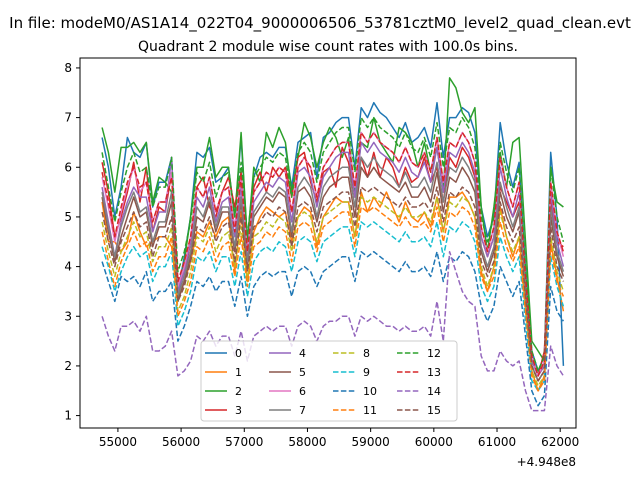  What do you see at coordinates (370, 391) in the screenshot?
I see `legend-label-10: 10` at bounding box center [370, 391].